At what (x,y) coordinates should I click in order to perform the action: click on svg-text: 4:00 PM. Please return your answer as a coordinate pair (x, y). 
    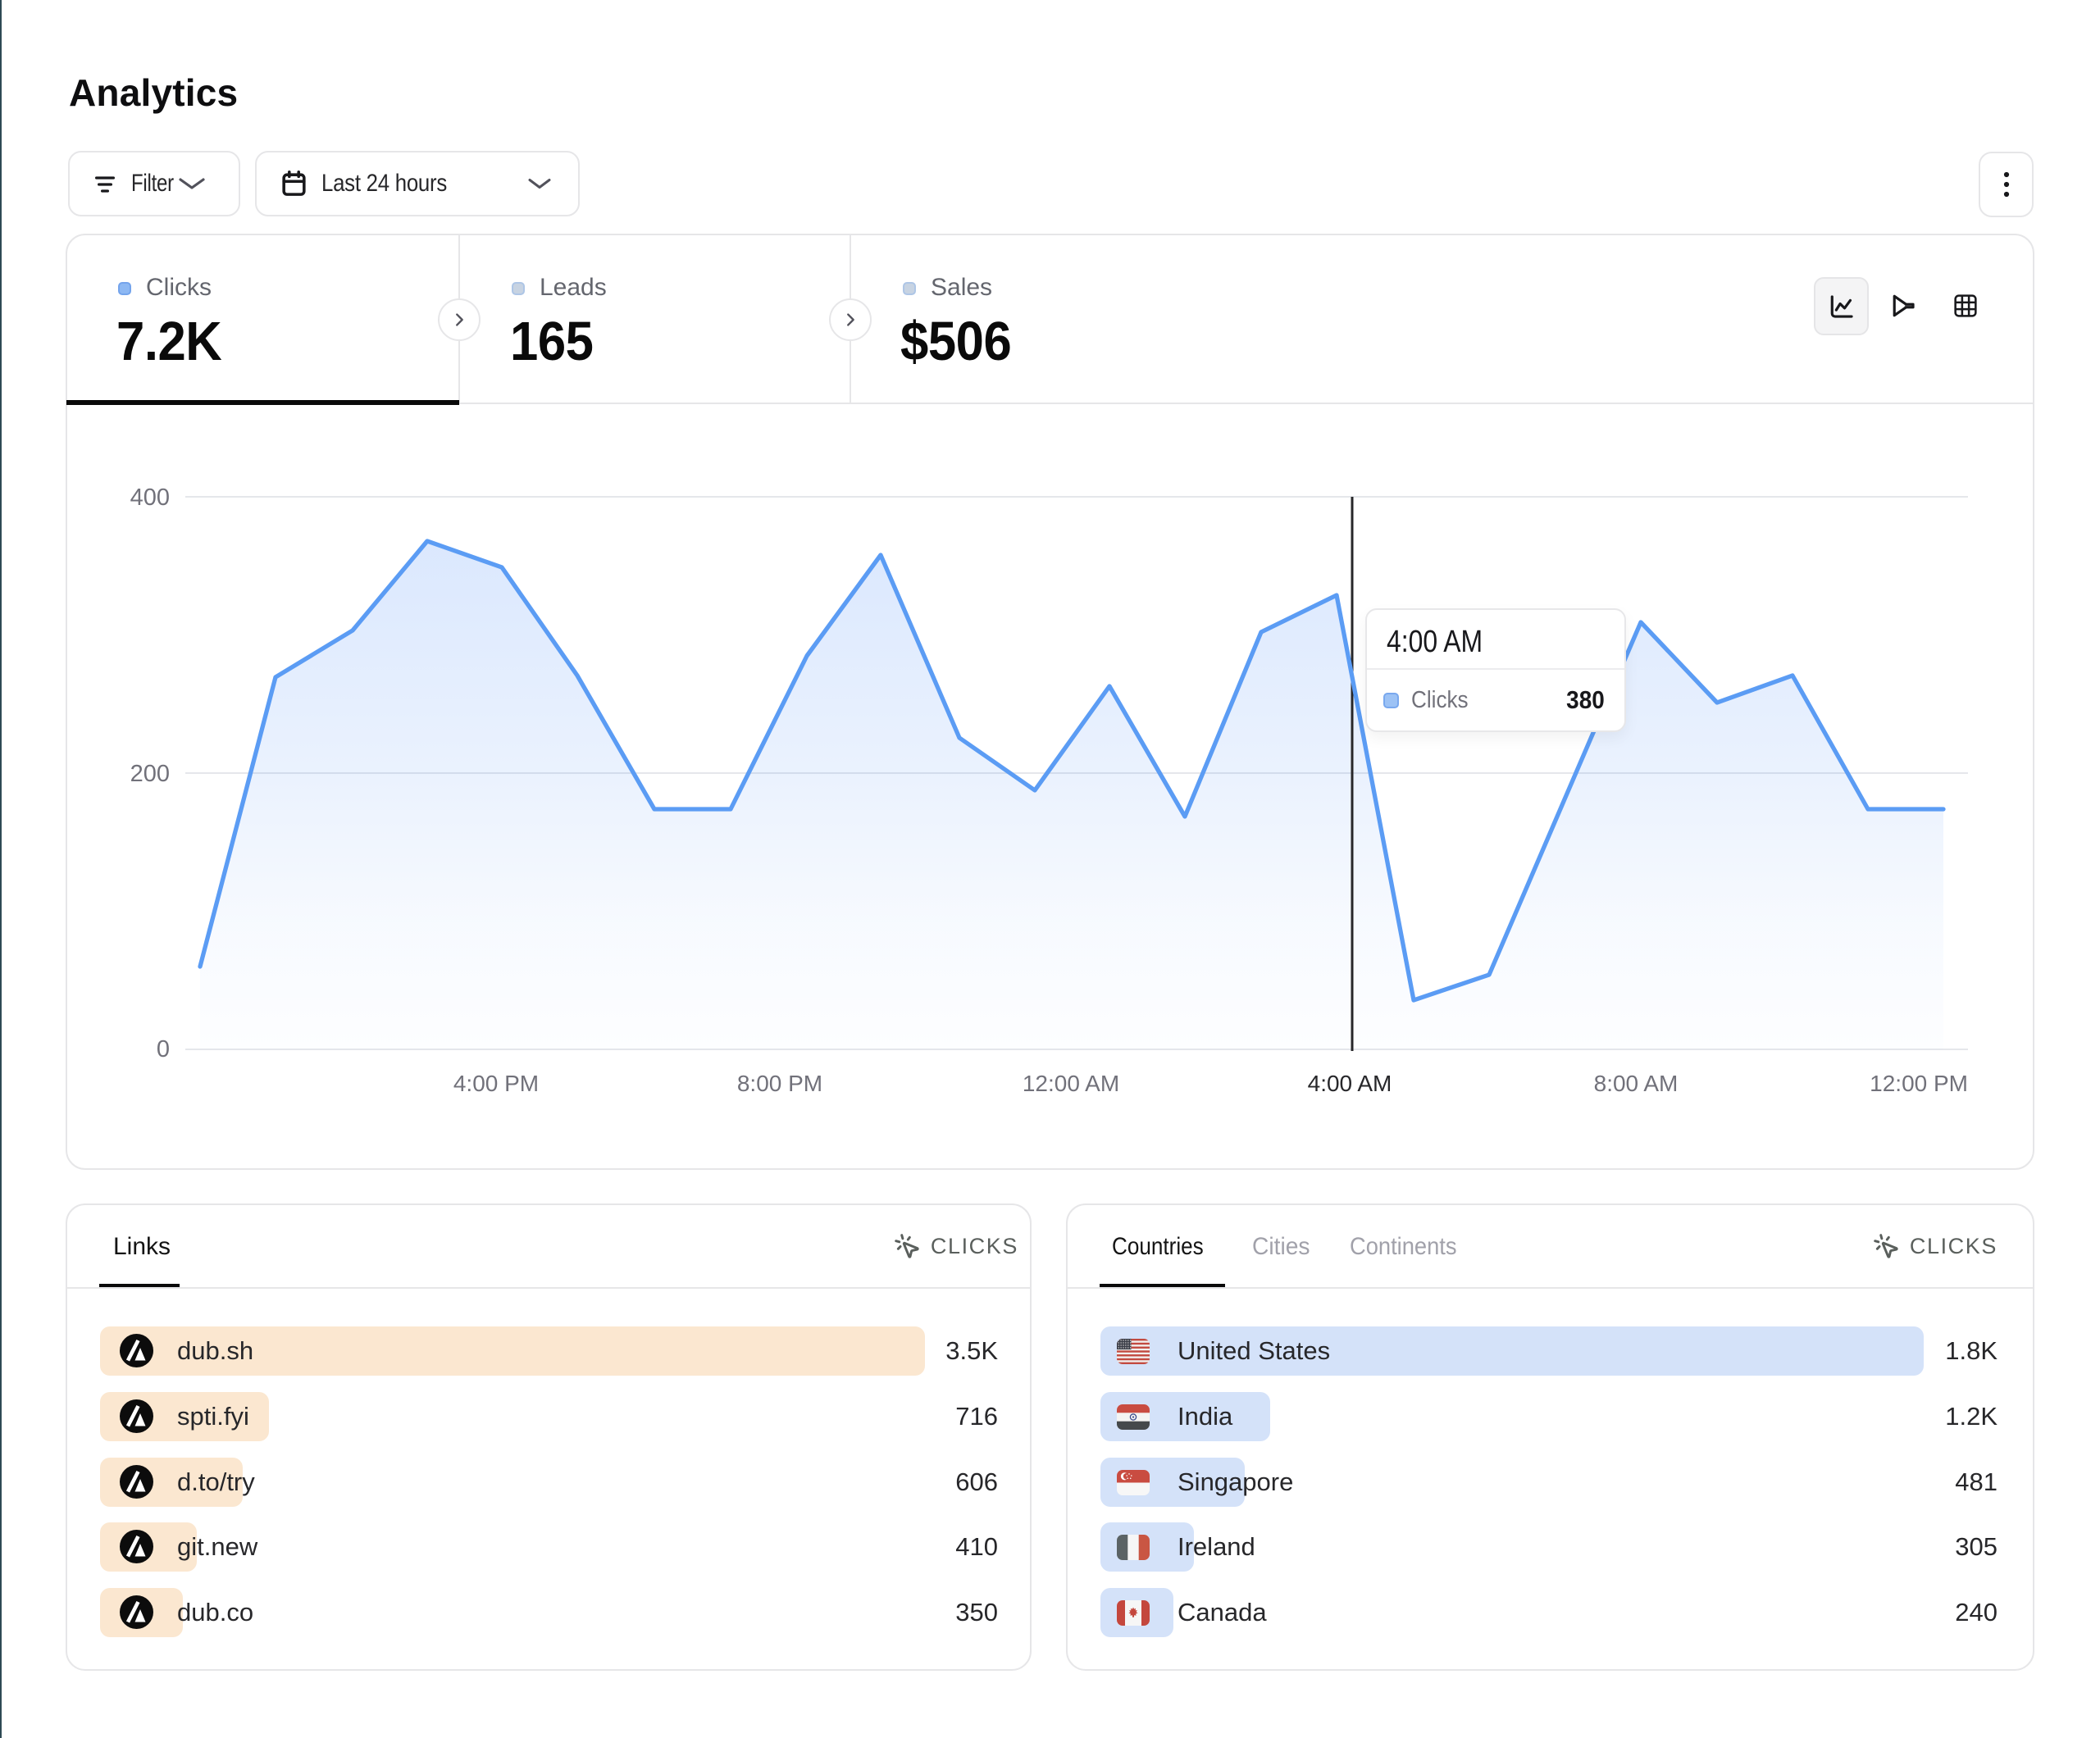
    Looking at the image, I should click on (496, 1083).